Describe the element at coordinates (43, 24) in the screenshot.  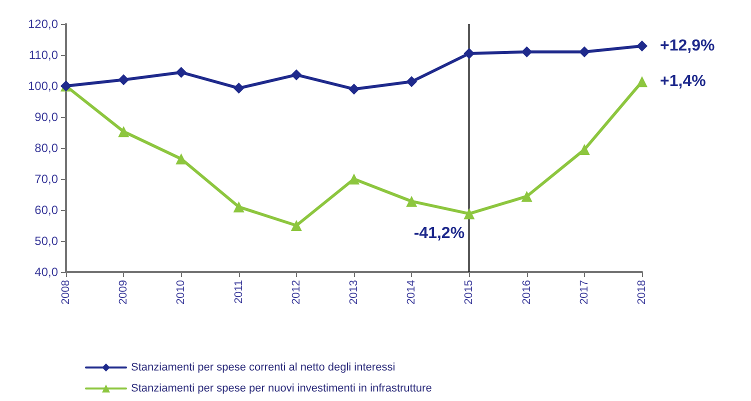
I see `y-tick-label: 120,0` at that location.